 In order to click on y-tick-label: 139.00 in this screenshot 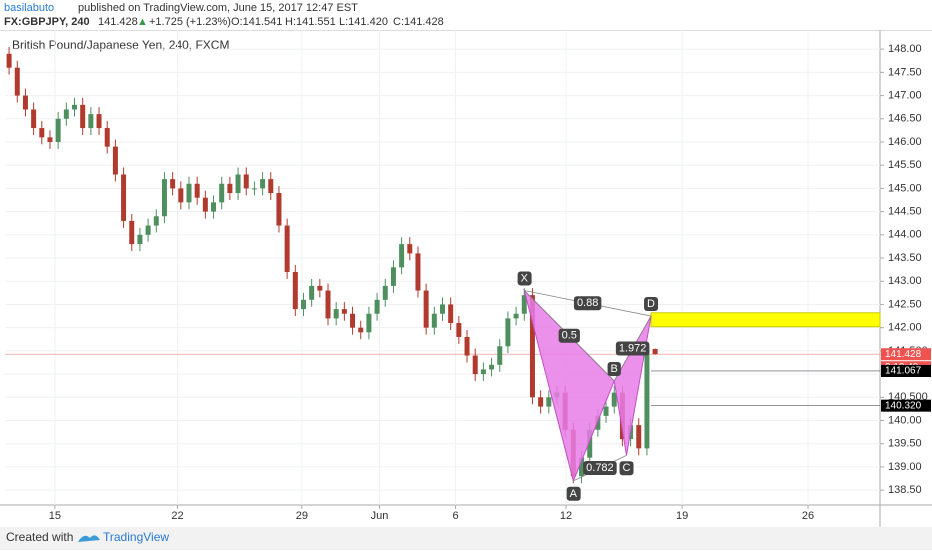, I will do `click(905, 467)`.